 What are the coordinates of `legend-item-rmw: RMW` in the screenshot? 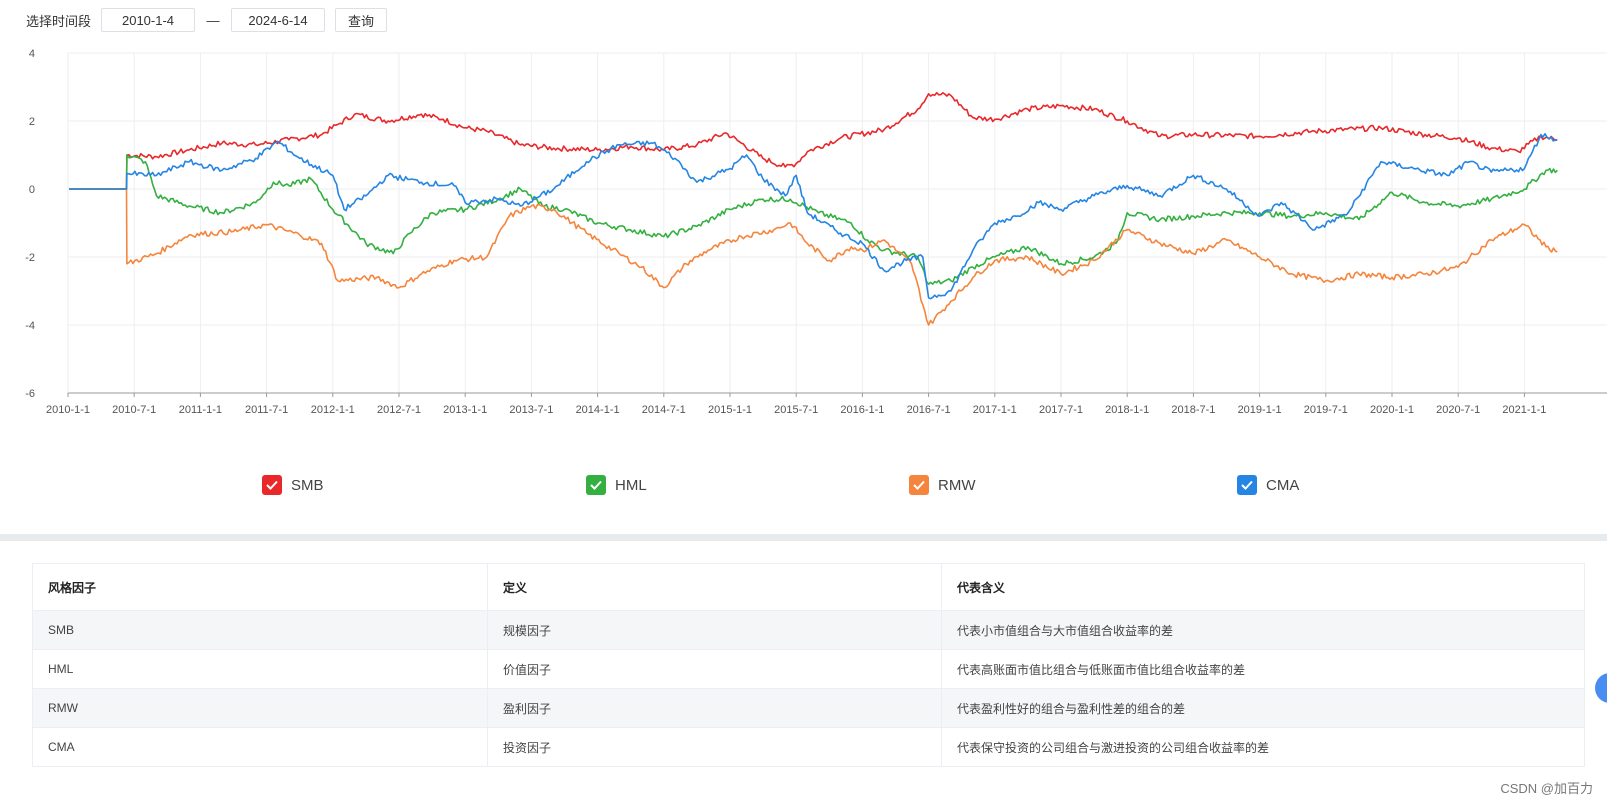 It's located at (942, 485).